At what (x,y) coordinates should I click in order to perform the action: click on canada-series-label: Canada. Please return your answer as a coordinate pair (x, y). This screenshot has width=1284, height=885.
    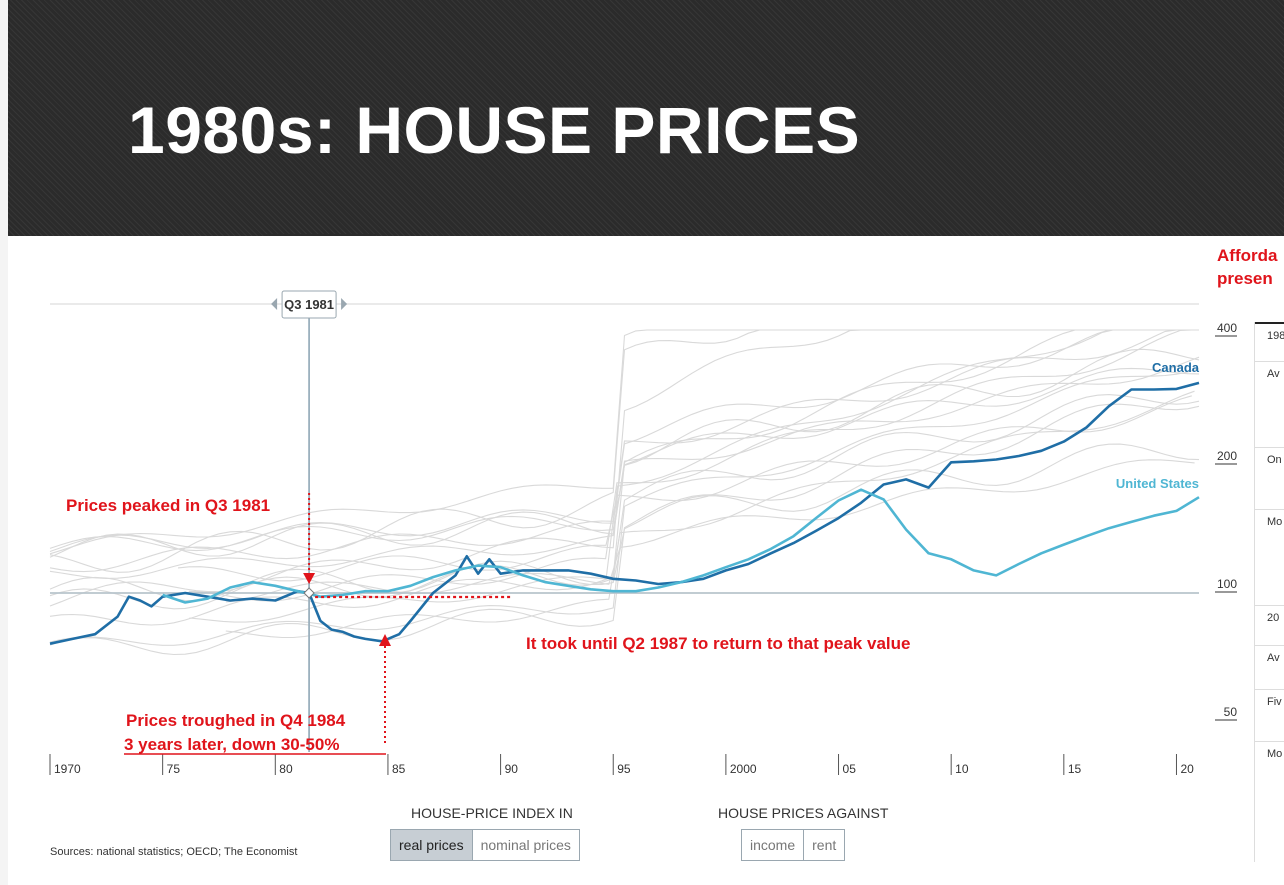
    Looking at the image, I should click on (1176, 367).